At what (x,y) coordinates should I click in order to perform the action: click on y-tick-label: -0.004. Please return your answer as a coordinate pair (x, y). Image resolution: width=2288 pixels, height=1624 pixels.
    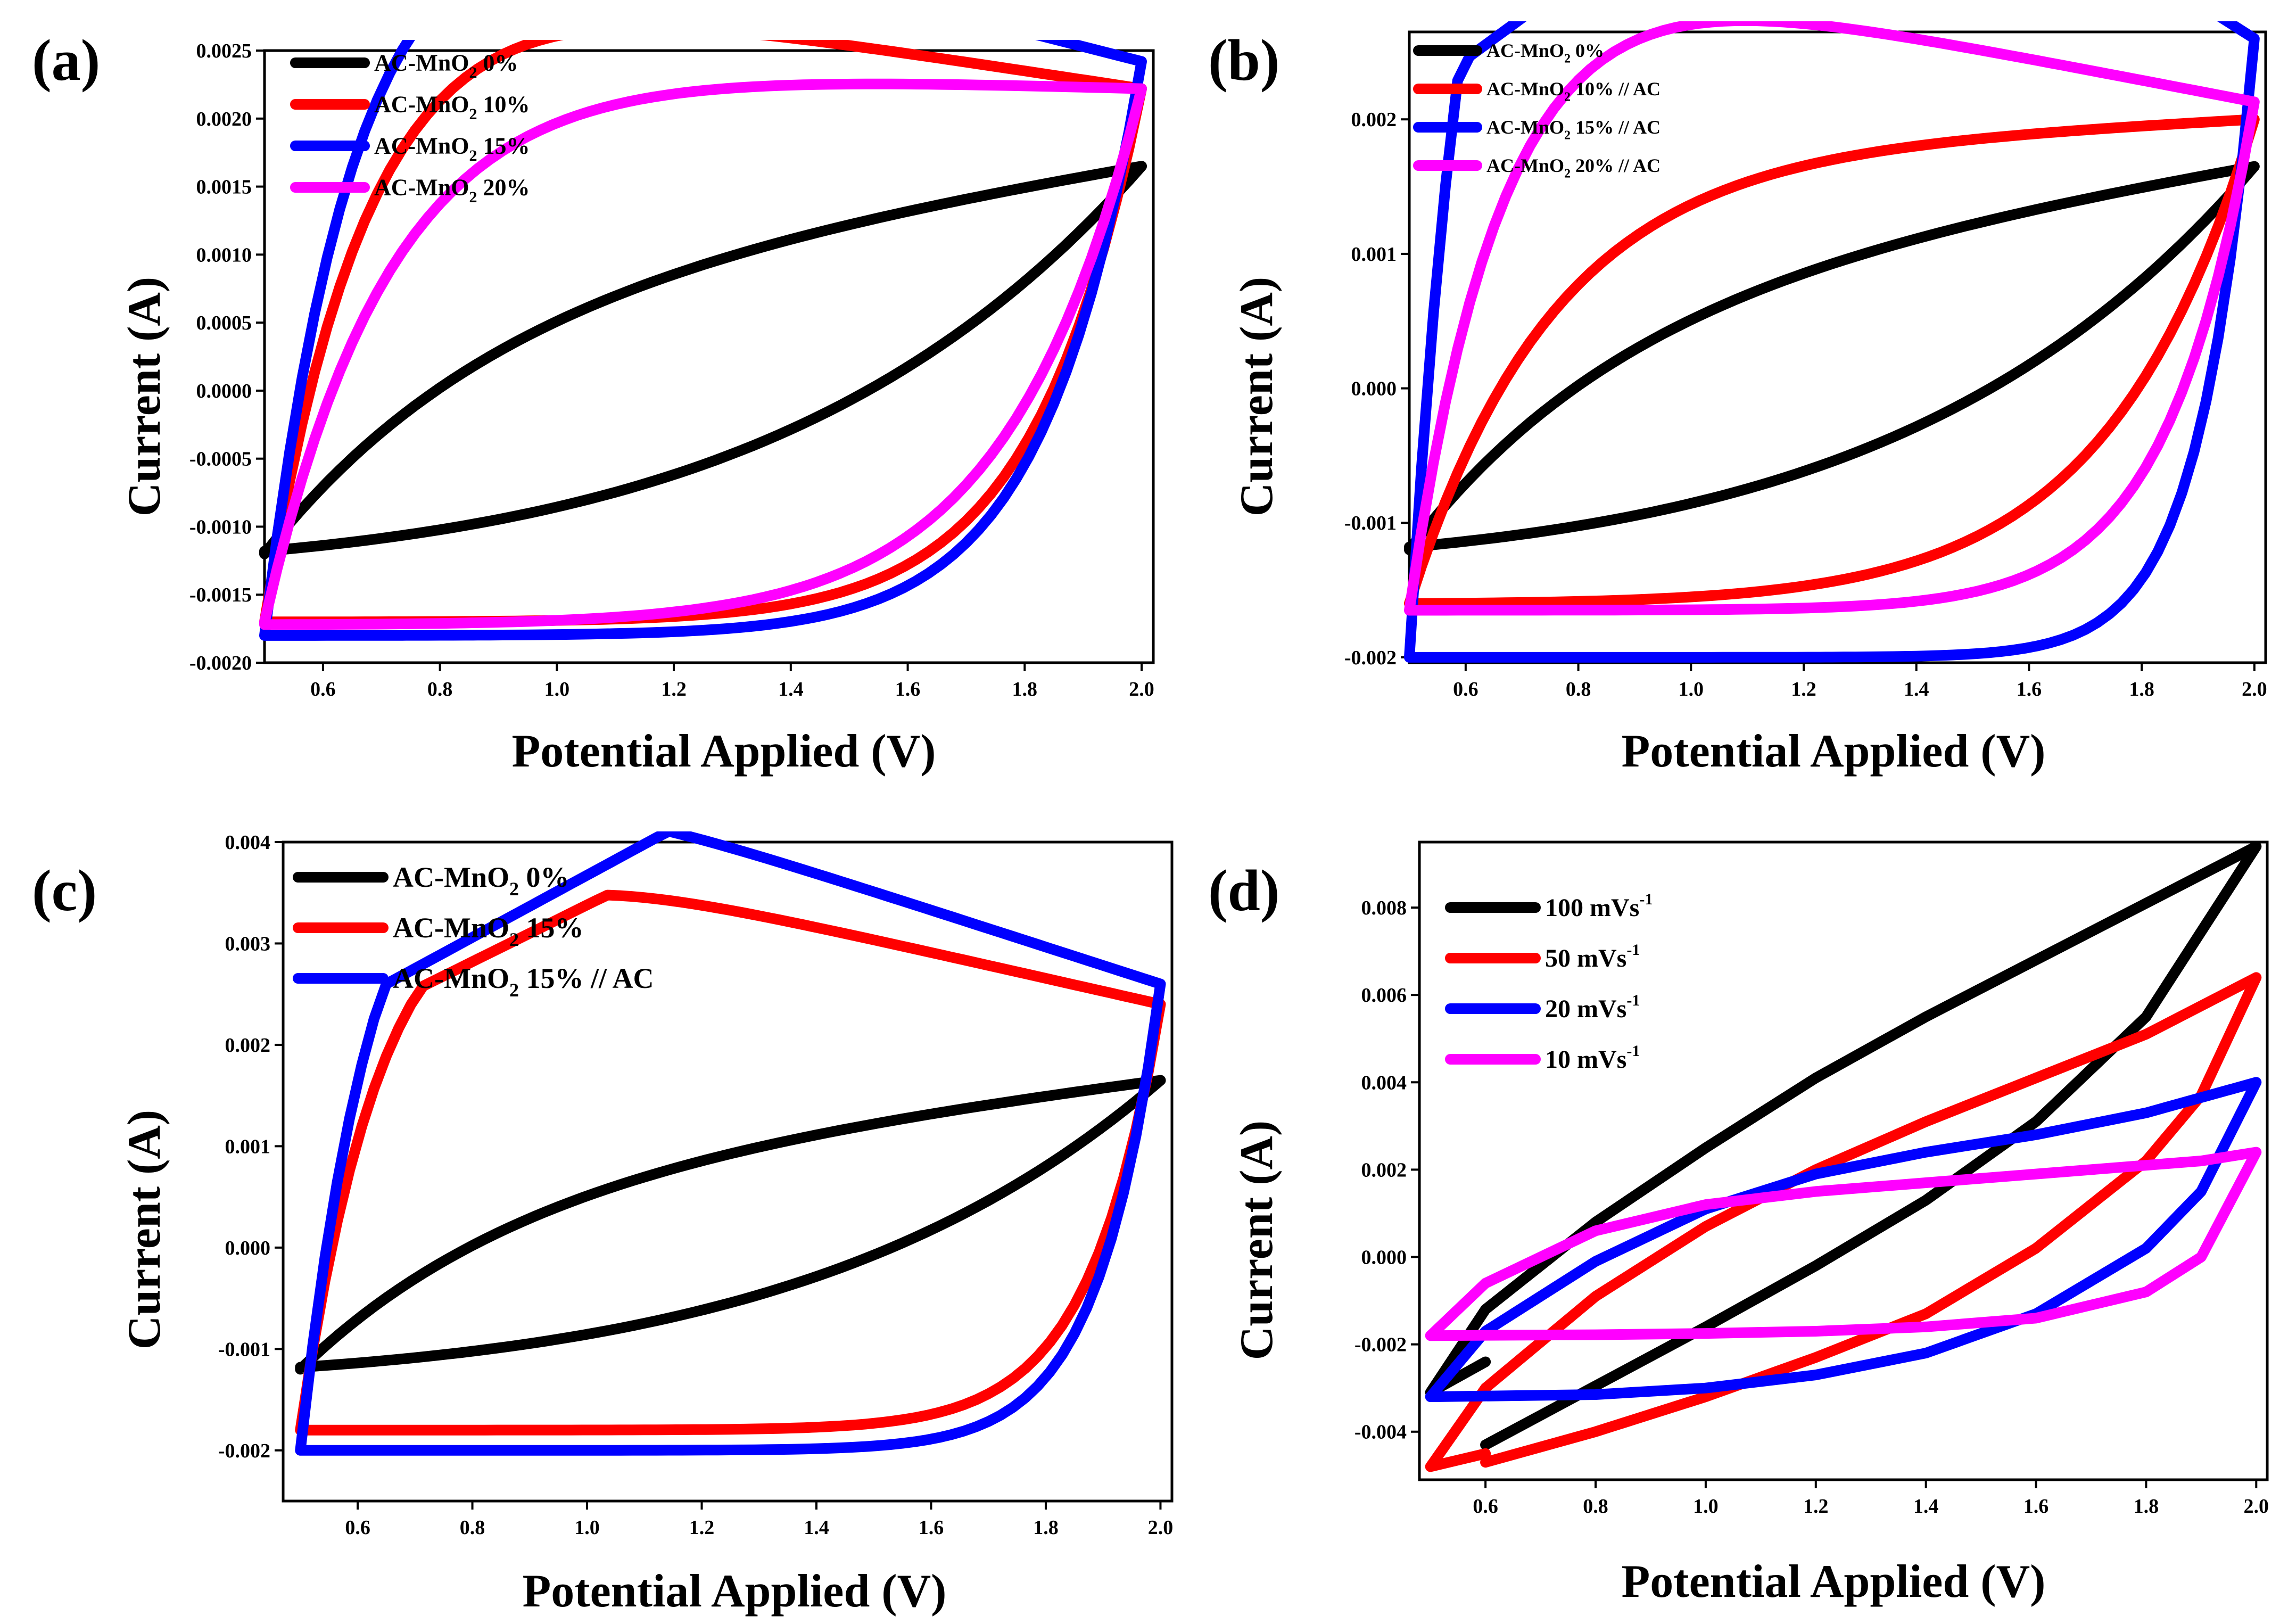
    Looking at the image, I should click on (1380, 1432).